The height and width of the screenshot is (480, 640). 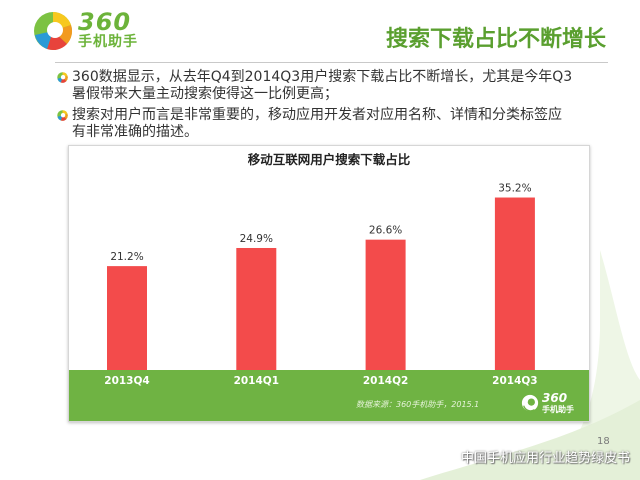 What do you see at coordinates (514, 381) in the screenshot?
I see `category-label-2014Q3: 2014Q3` at bounding box center [514, 381].